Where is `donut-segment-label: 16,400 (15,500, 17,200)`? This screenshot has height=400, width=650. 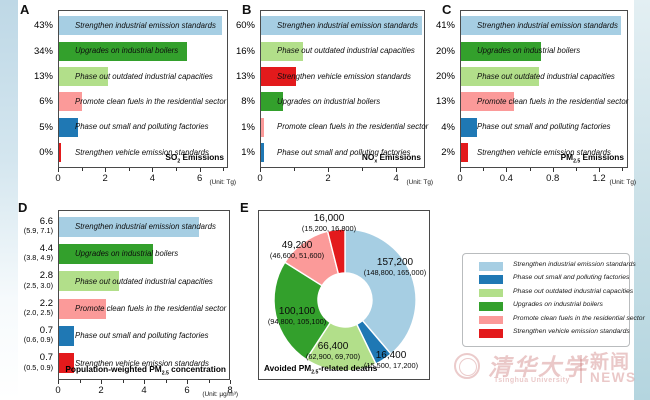 donut-segment-label: 16,400 (15,500, 17,200) is located at coordinates (391, 360).